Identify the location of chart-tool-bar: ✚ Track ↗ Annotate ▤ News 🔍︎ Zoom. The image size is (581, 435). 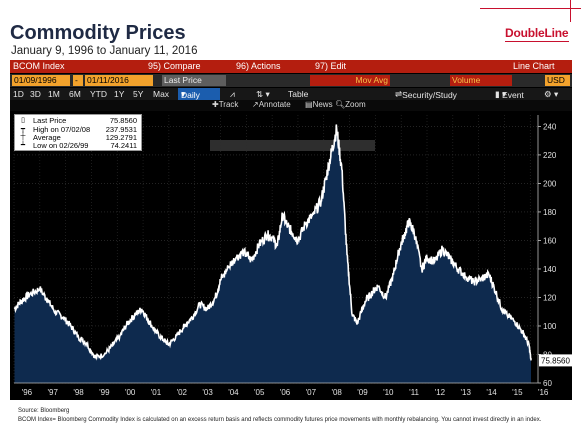
(291, 125).